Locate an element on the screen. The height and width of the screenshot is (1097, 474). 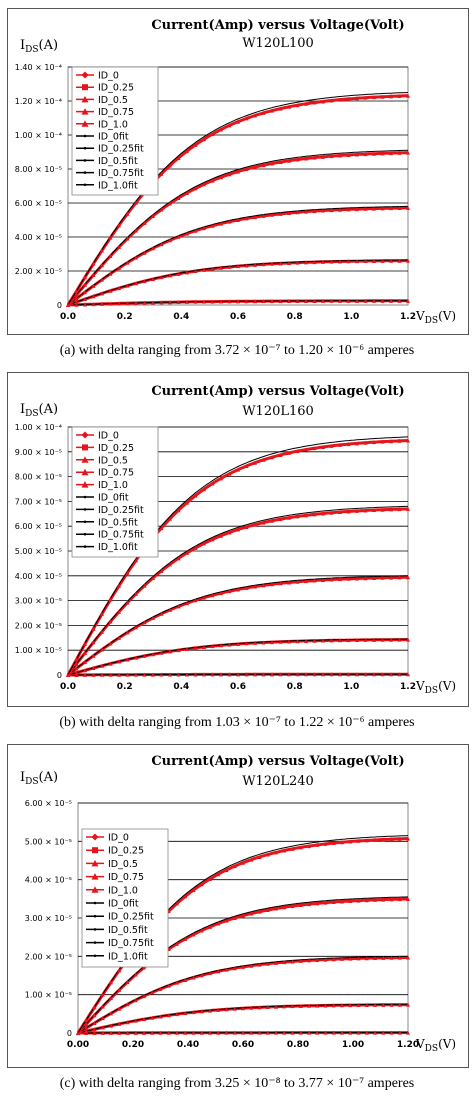
chart-title: Current(Amp) versus Voltage(Volt) is located at coordinates (277, 761).